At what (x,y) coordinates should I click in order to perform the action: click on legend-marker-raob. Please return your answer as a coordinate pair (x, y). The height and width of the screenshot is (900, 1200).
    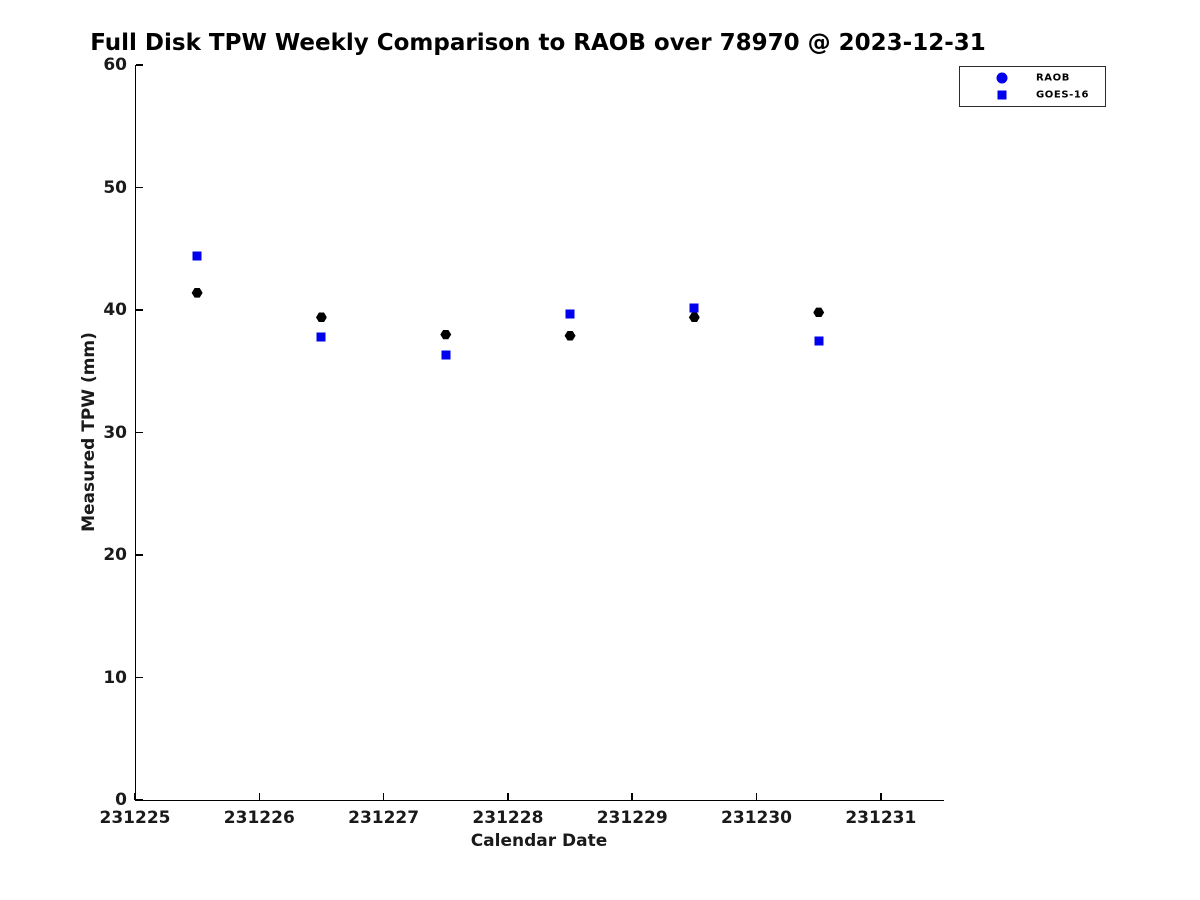
    Looking at the image, I should click on (1002, 78).